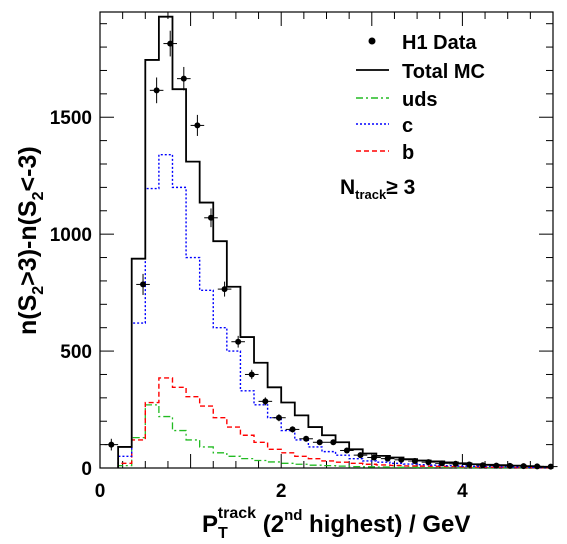 The image size is (567, 544). What do you see at coordinates (443, 72) in the screenshot?
I see `legend-label-total-mc: Total MC` at bounding box center [443, 72].